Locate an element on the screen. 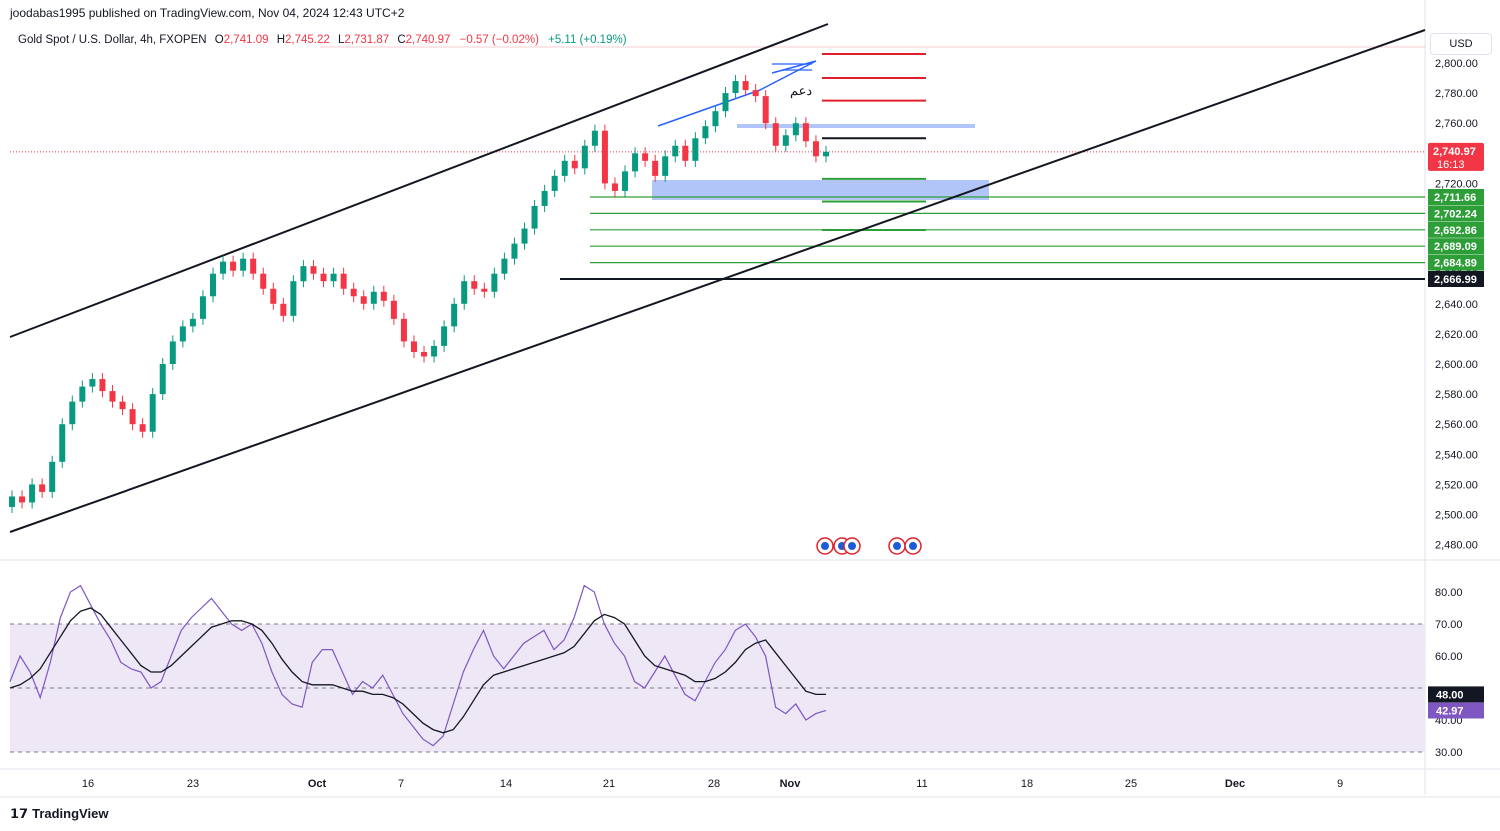 This screenshot has width=1500, height=831. price-tick-label: 2,800.00 is located at coordinates (1456, 64).